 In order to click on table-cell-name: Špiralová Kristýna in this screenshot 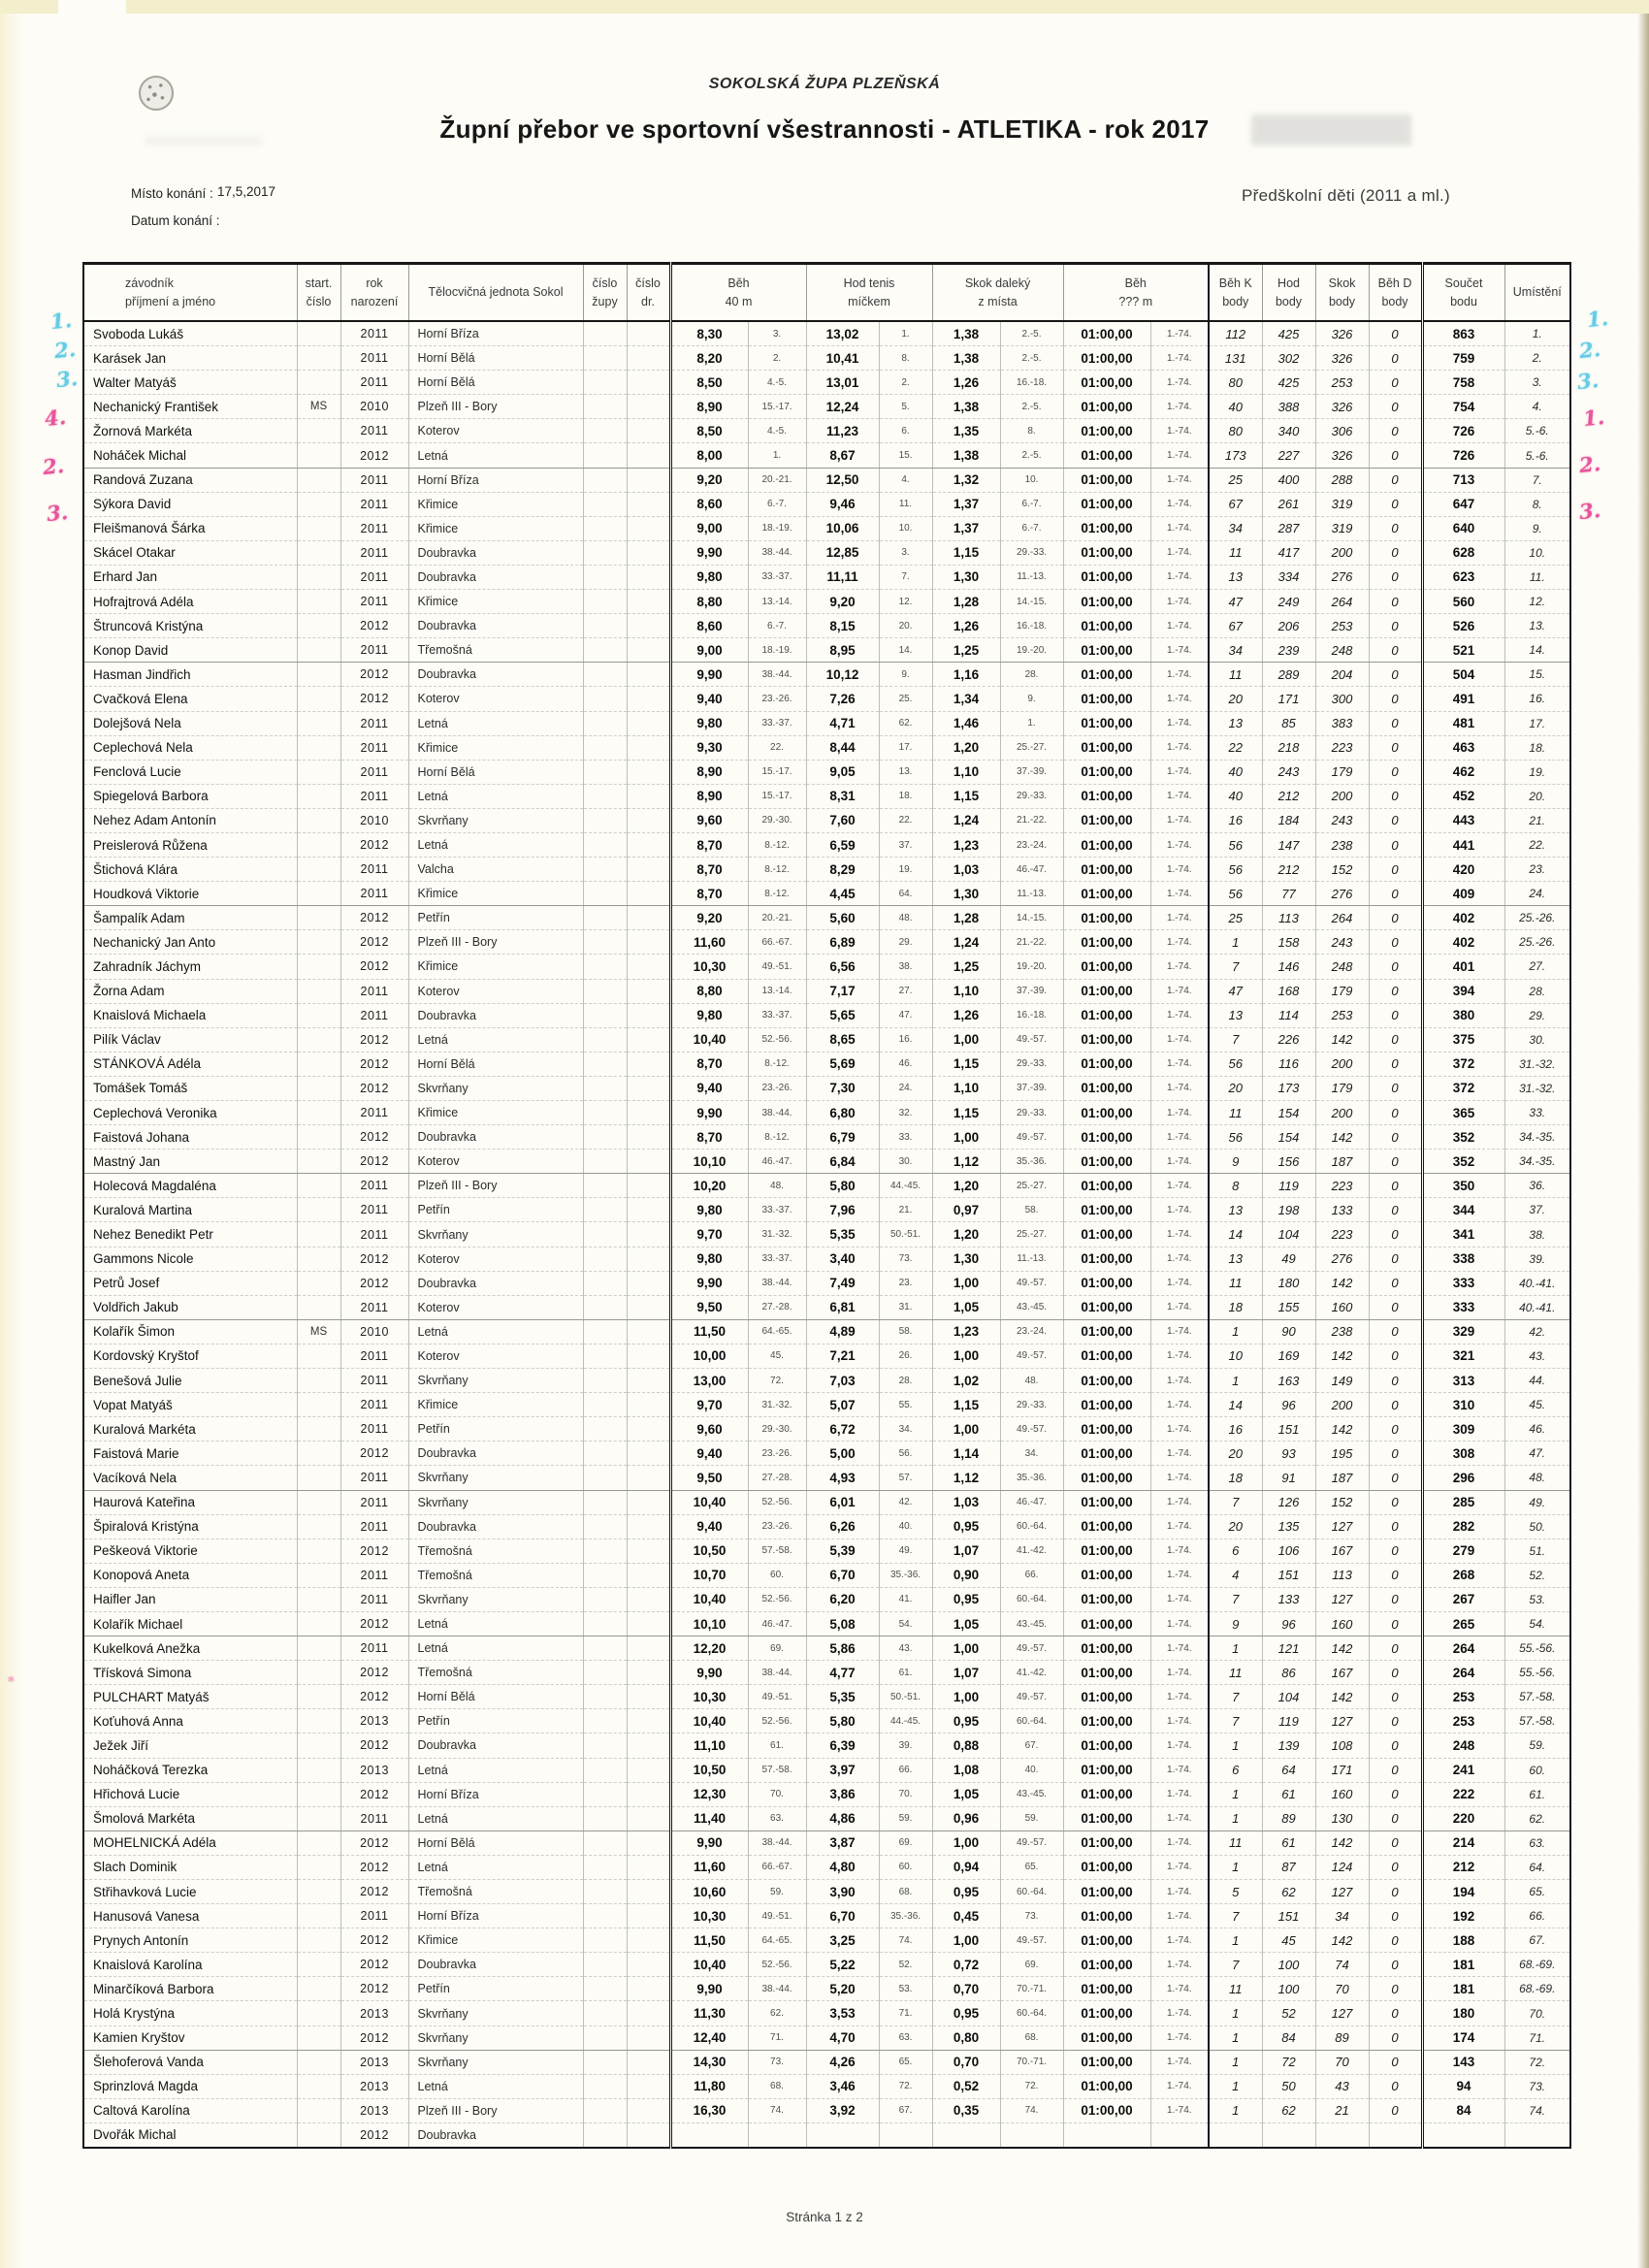, I will do `click(189, 1526)`.